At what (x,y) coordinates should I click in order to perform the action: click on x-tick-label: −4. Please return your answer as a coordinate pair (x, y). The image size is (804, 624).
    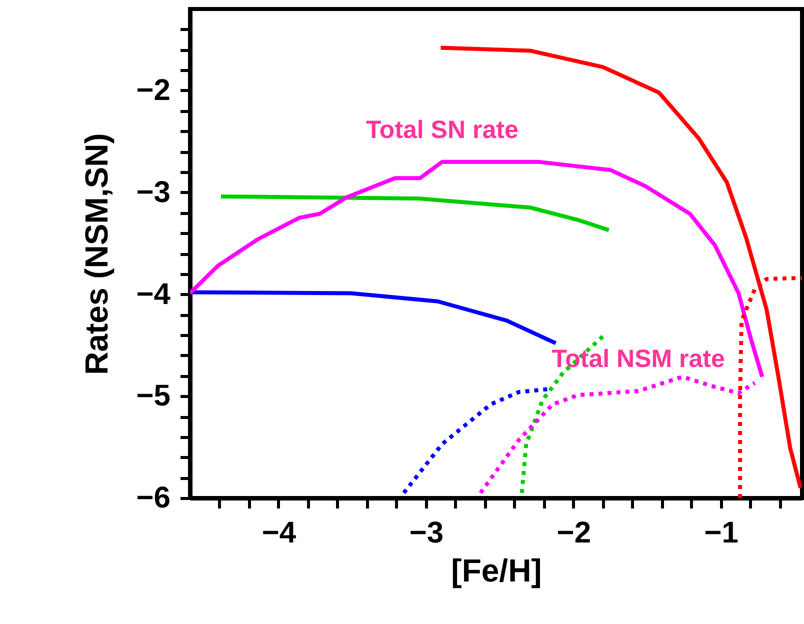
    Looking at the image, I should click on (279, 533).